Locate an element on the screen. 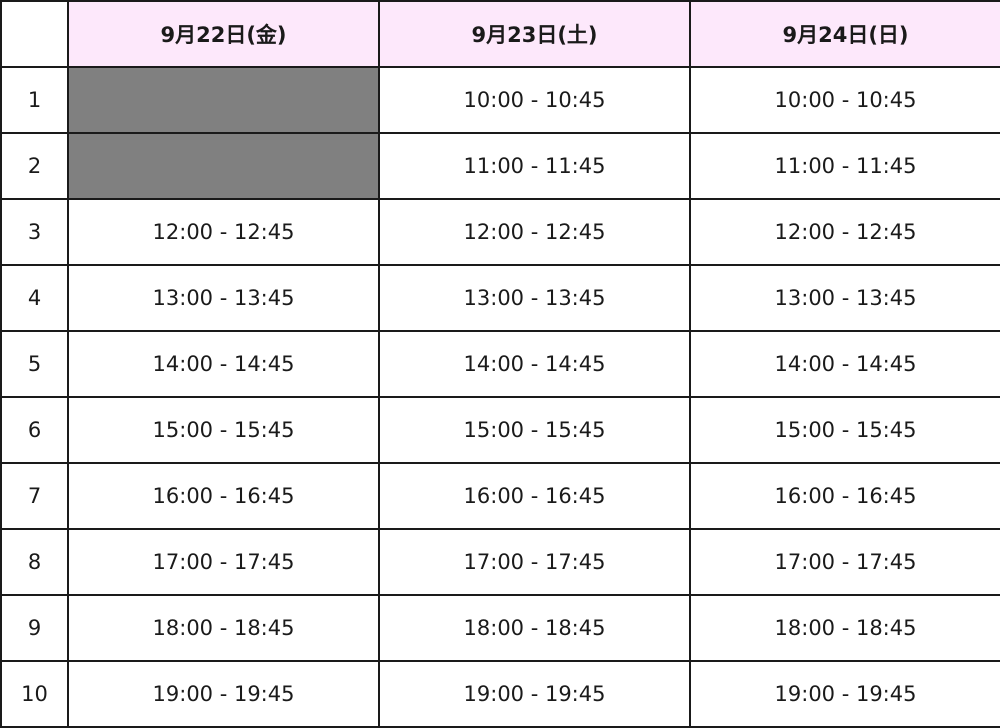 The width and height of the screenshot is (1000, 728). row-number: 10 is located at coordinates (34, 694).